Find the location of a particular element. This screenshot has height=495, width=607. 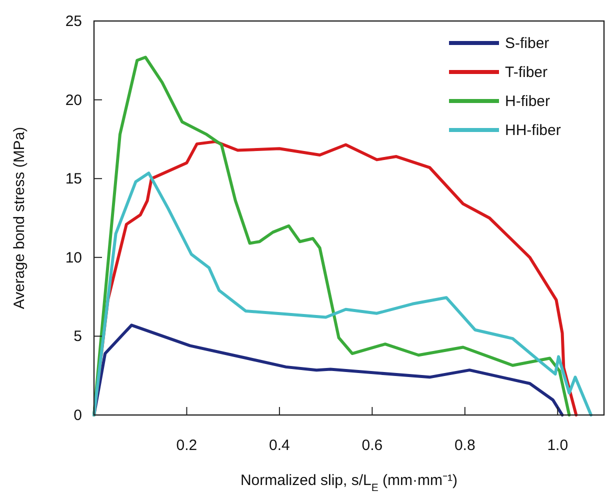

y-tick-label: 0 is located at coordinates (78, 415).